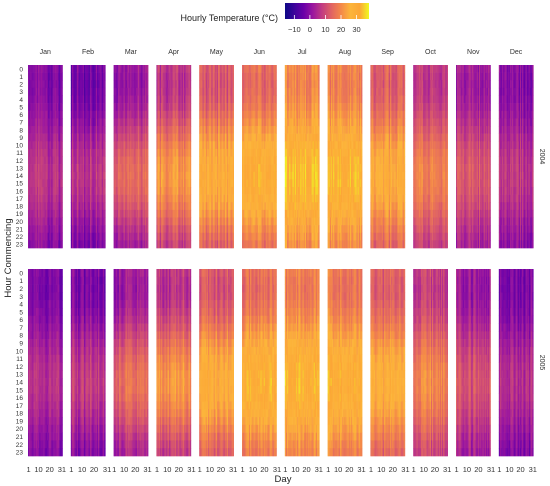 Image resolution: width=550 pixels, height=486 pixels. I want to click on heatmap-panel-jun-2004, so click(259, 157).